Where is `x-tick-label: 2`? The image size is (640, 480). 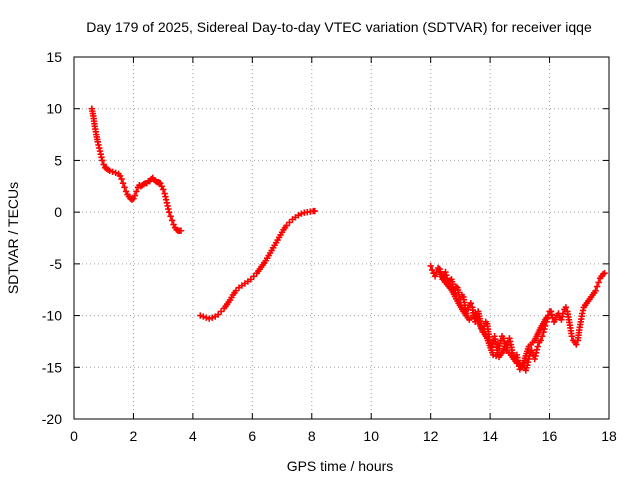
x-tick-label: 2 is located at coordinates (134, 436).